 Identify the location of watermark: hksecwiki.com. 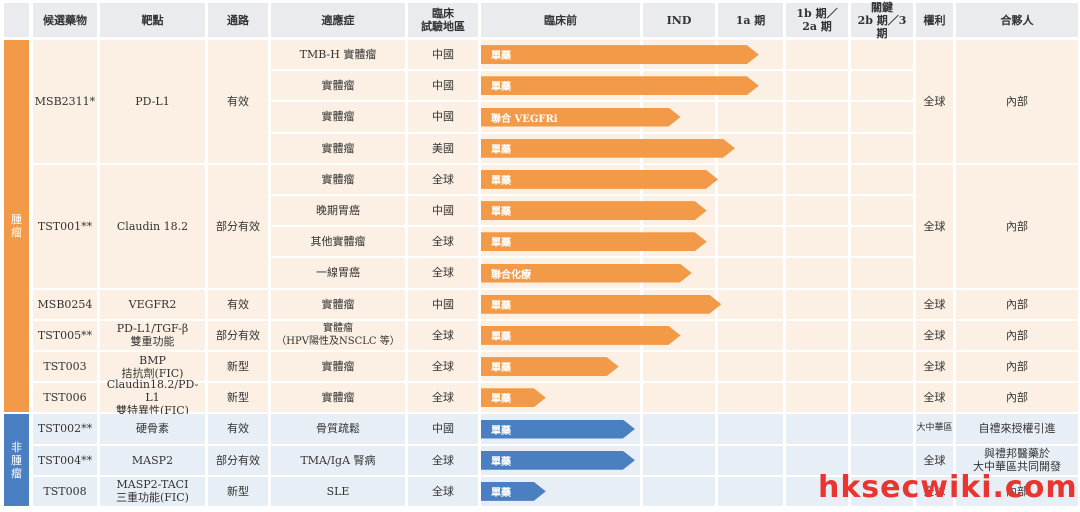
(948, 487).